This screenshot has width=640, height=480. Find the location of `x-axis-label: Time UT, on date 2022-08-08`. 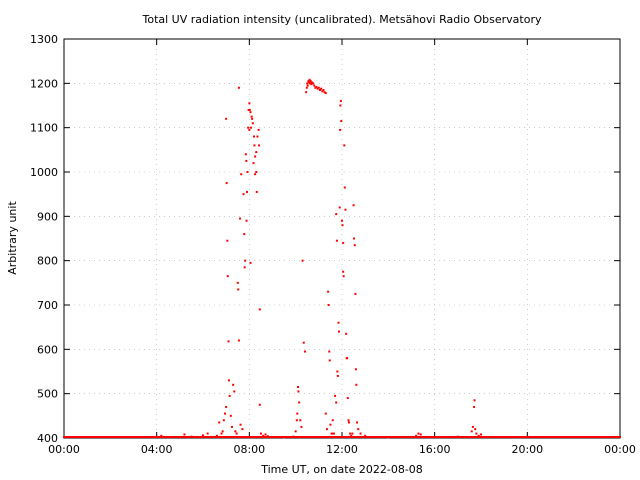

x-axis-label: Time UT, on date 2022-08-08 is located at coordinates (341, 469).